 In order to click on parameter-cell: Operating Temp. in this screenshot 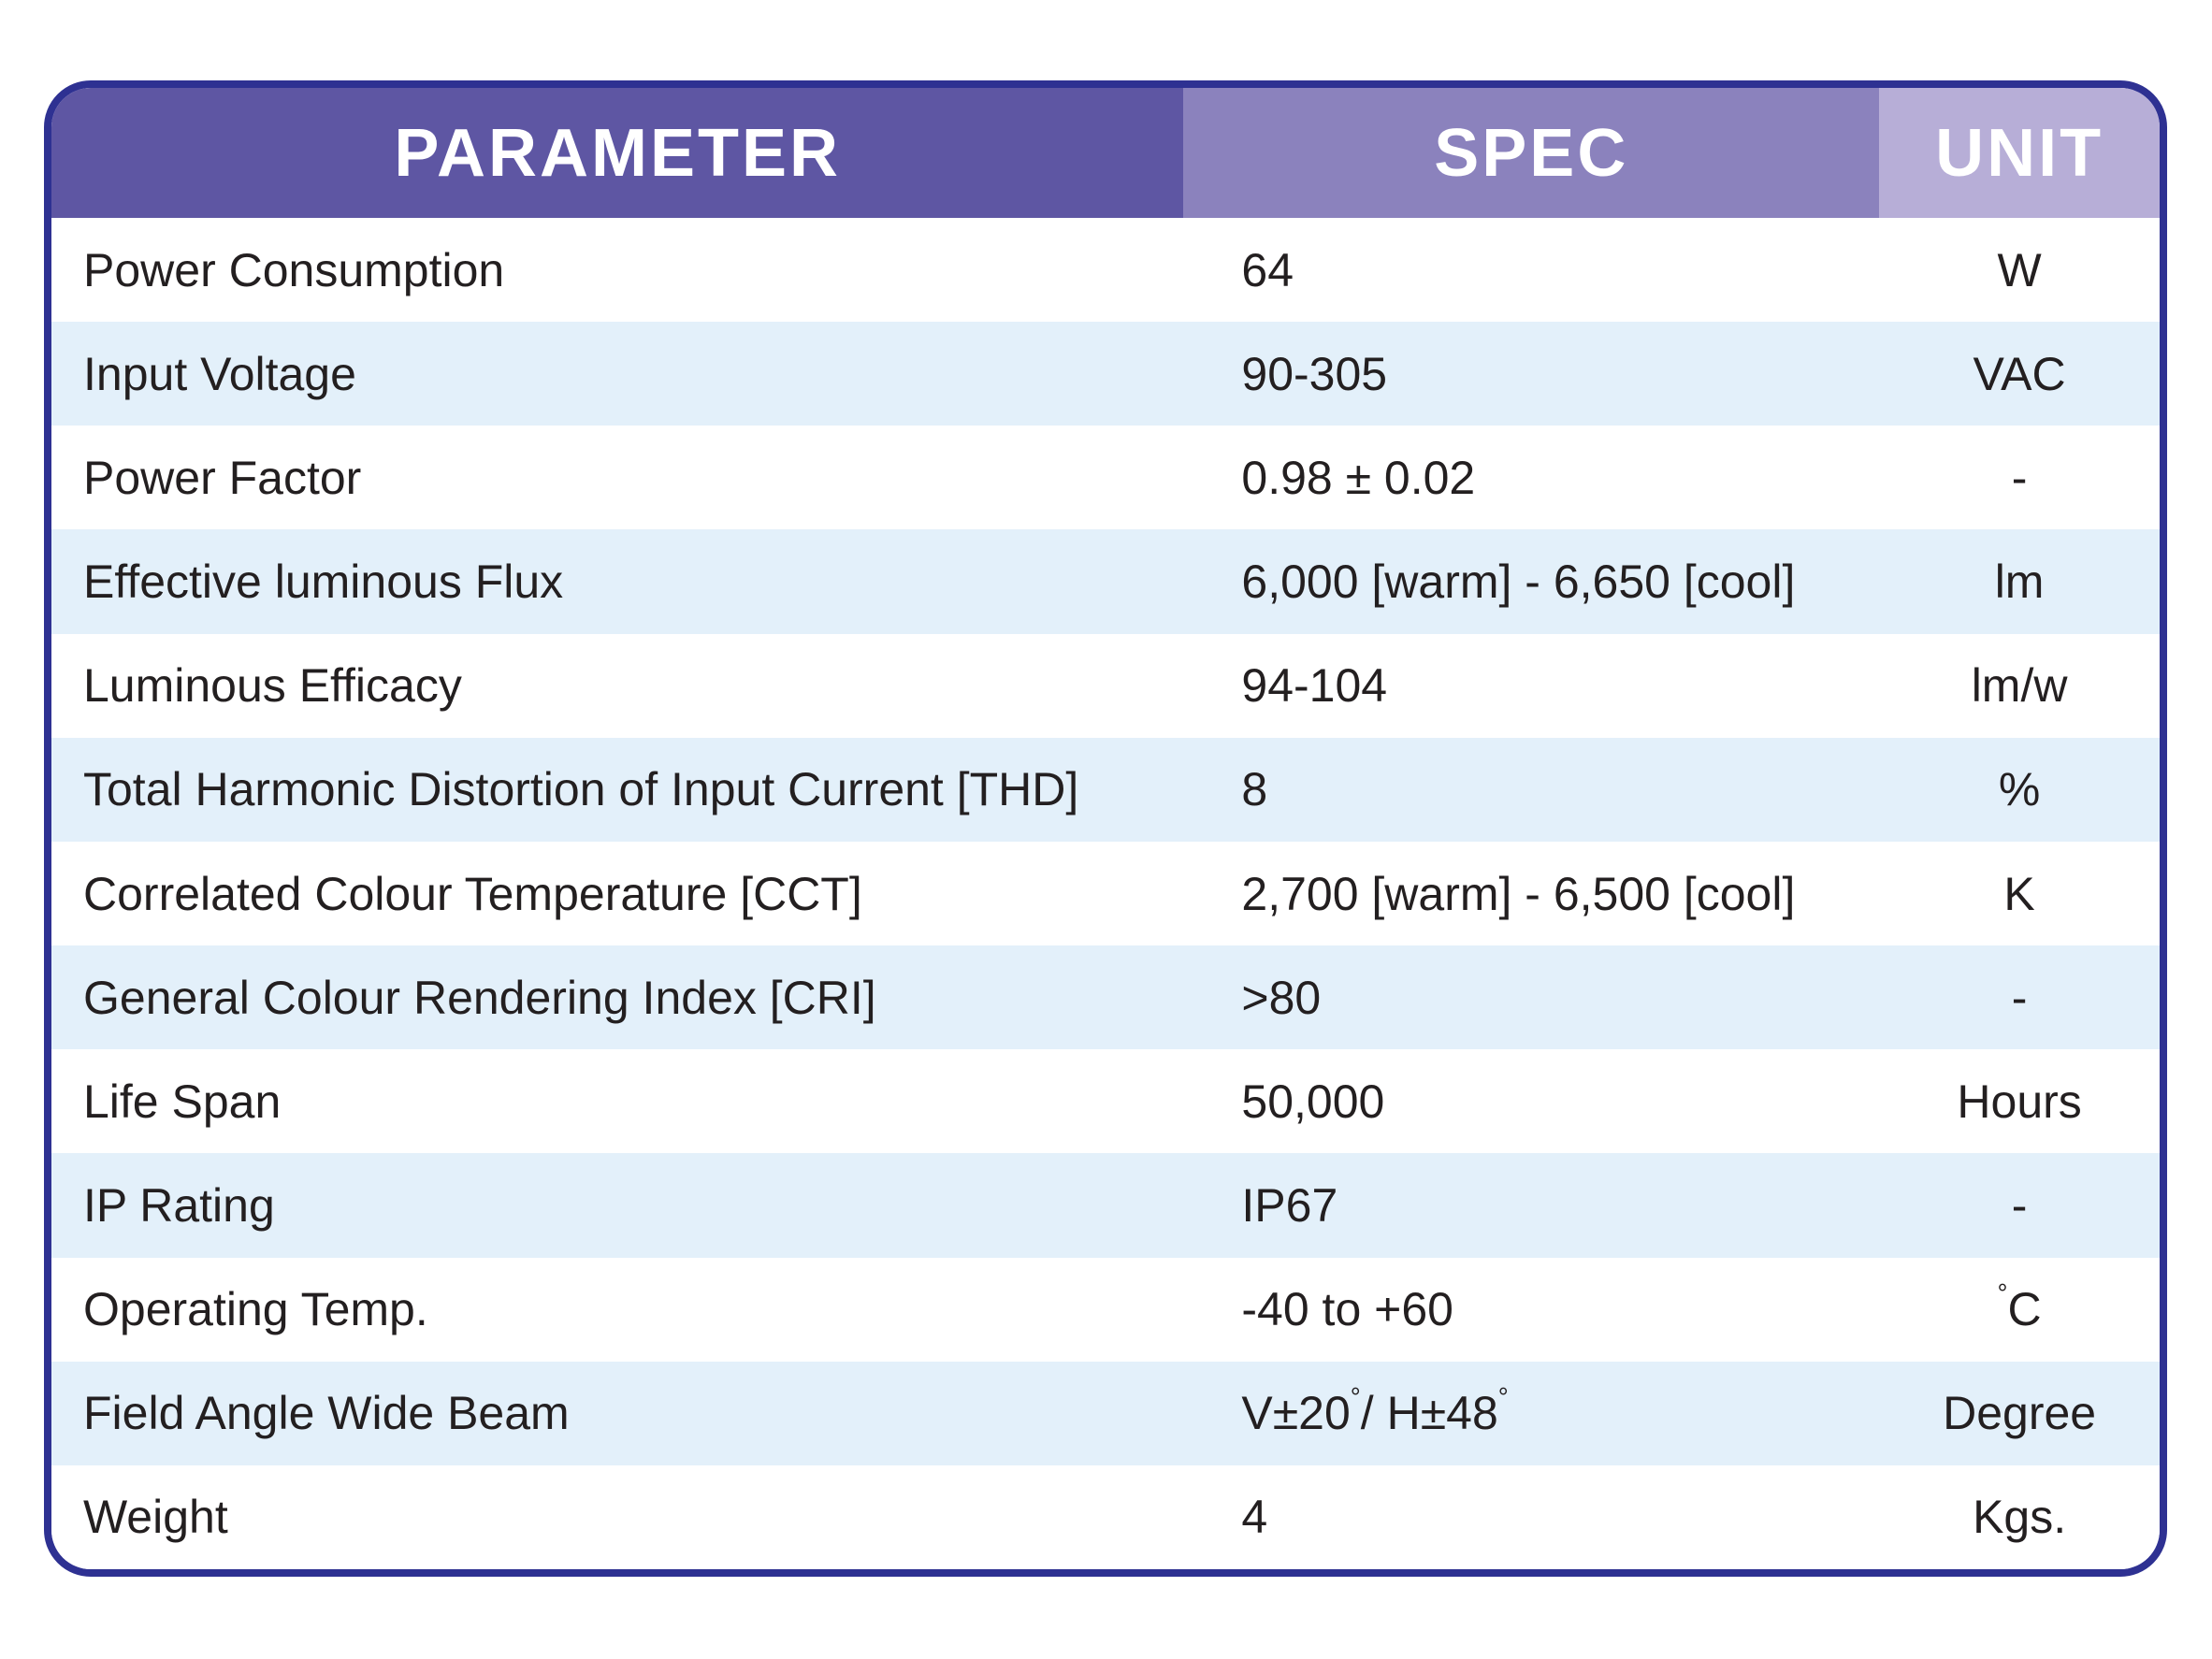, I will do `click(256, 1309)`.